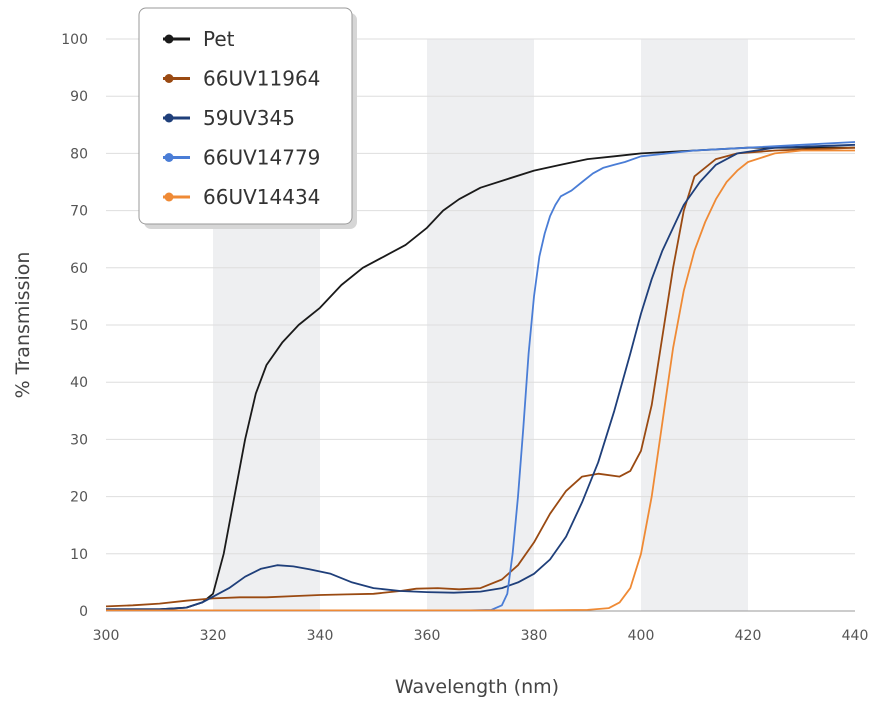  Describe the element at coordinates (79, 383) in the screenshot. I see `y-tick-label: 40` at that location.